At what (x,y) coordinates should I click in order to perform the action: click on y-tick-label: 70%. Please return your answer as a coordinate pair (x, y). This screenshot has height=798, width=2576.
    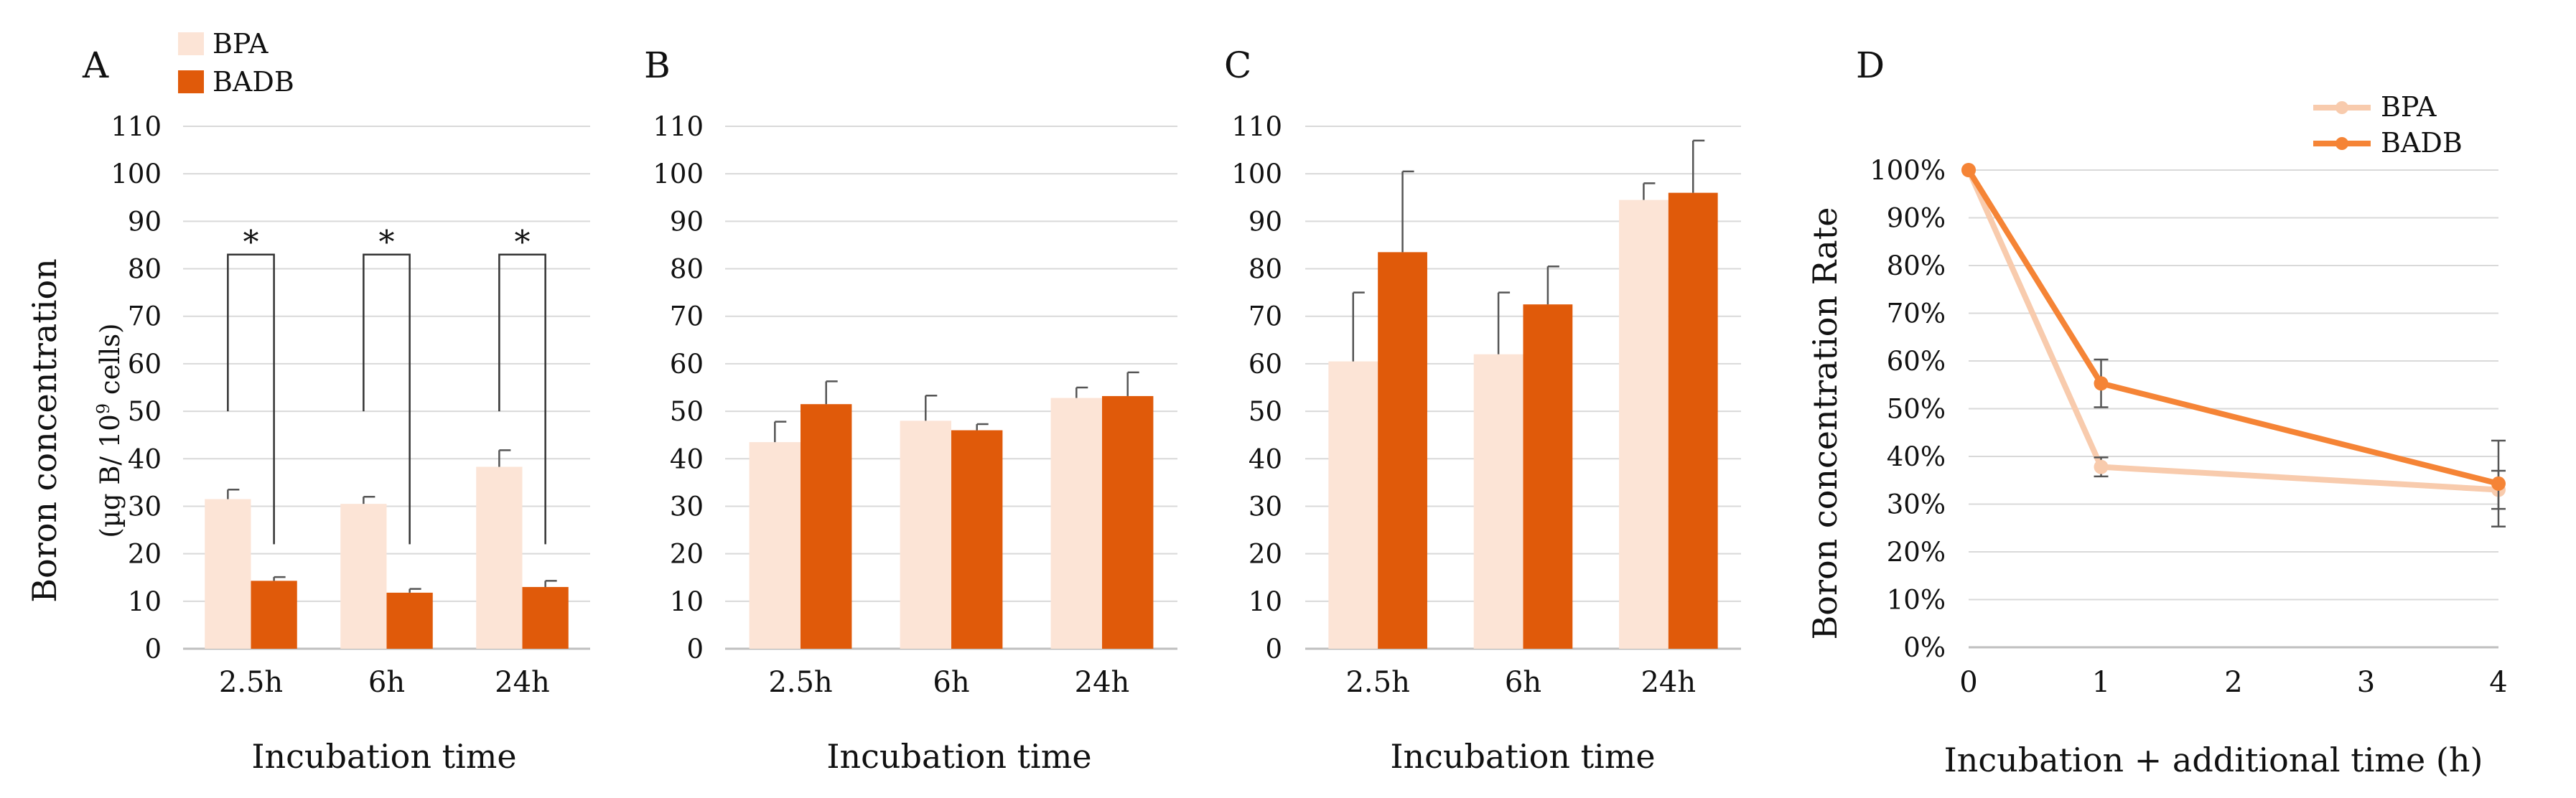
    Looking at the image, I should click on (1916, 314).